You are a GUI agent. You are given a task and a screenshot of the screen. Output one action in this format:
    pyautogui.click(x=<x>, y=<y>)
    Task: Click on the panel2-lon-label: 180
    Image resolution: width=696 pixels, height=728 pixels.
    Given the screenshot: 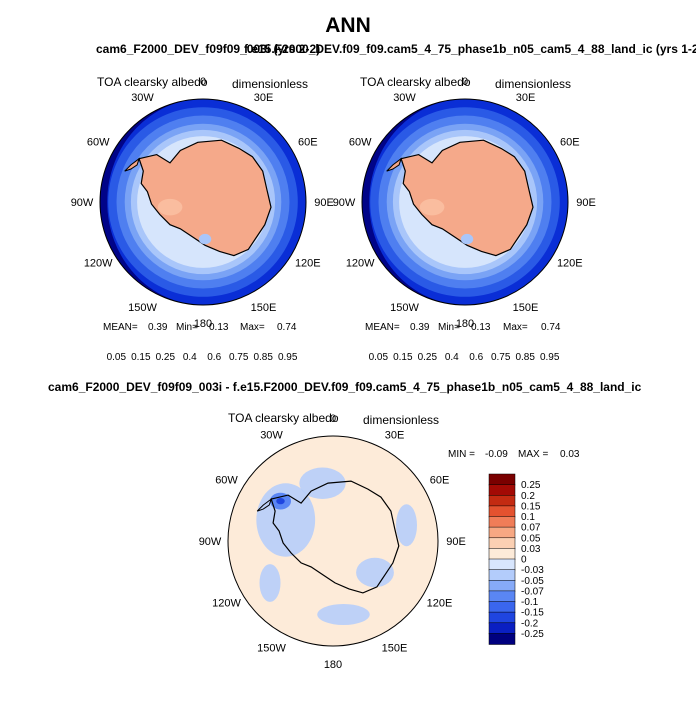 What is the action you would take?
    pyautogui.click(x=465, y=324)
    